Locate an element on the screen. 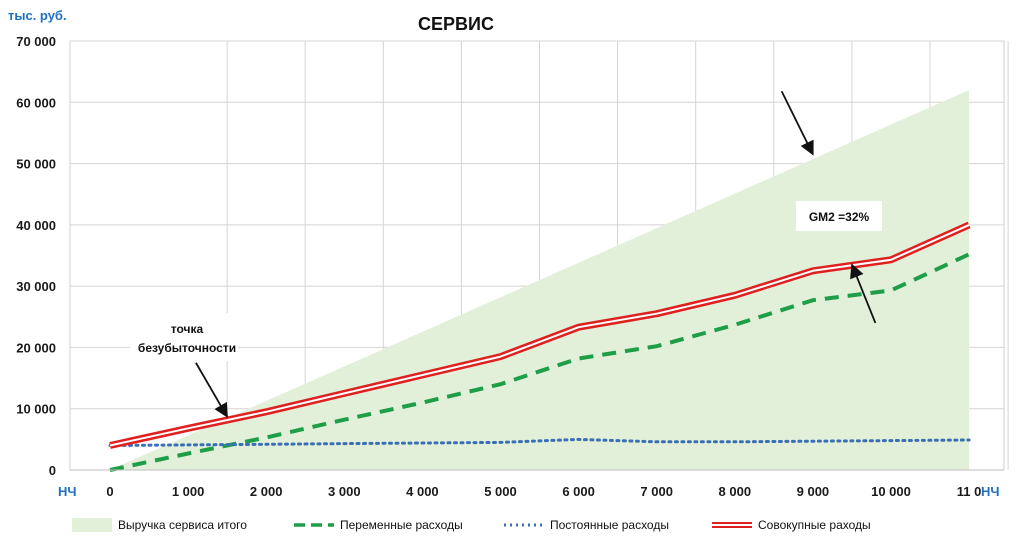 The width and height of the screenshot is (1024, 550). series-line-fixed is located at coordinates (539, 442).